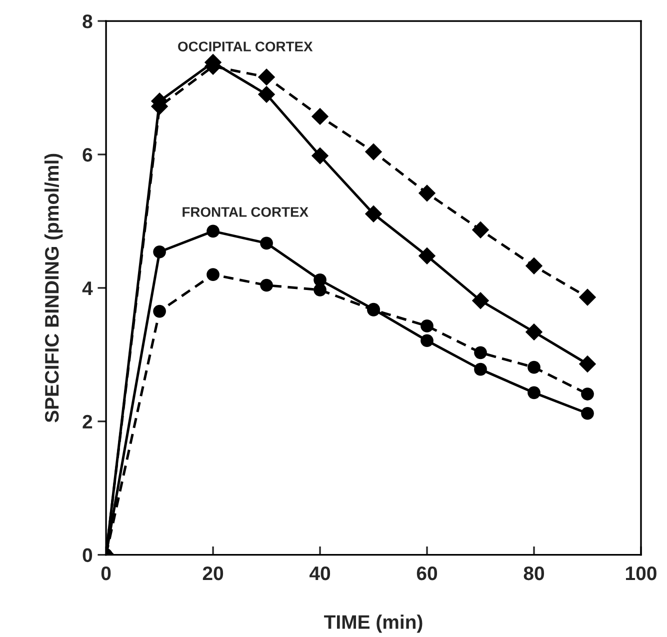  Describe the element at coordinates (427, 573) in the screenshot. I see `x-tick-label: 60` at that location.